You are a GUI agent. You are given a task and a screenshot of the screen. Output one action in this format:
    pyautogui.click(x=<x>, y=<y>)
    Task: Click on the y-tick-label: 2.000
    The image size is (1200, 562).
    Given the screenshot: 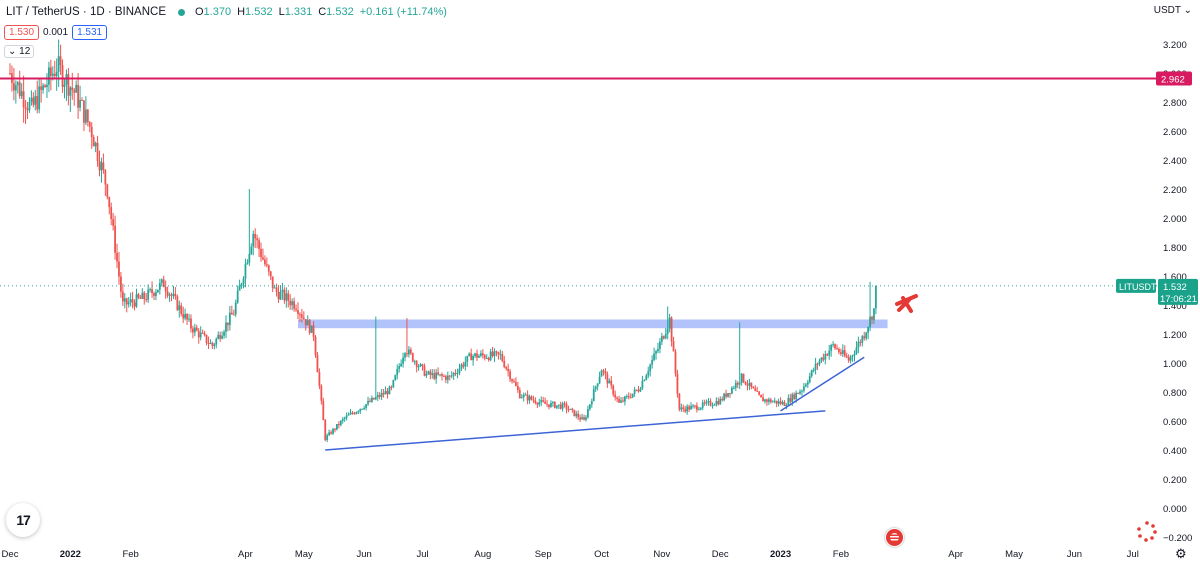 What is the action you would take?
    pyautogui.click(x=1175, y=219)
    